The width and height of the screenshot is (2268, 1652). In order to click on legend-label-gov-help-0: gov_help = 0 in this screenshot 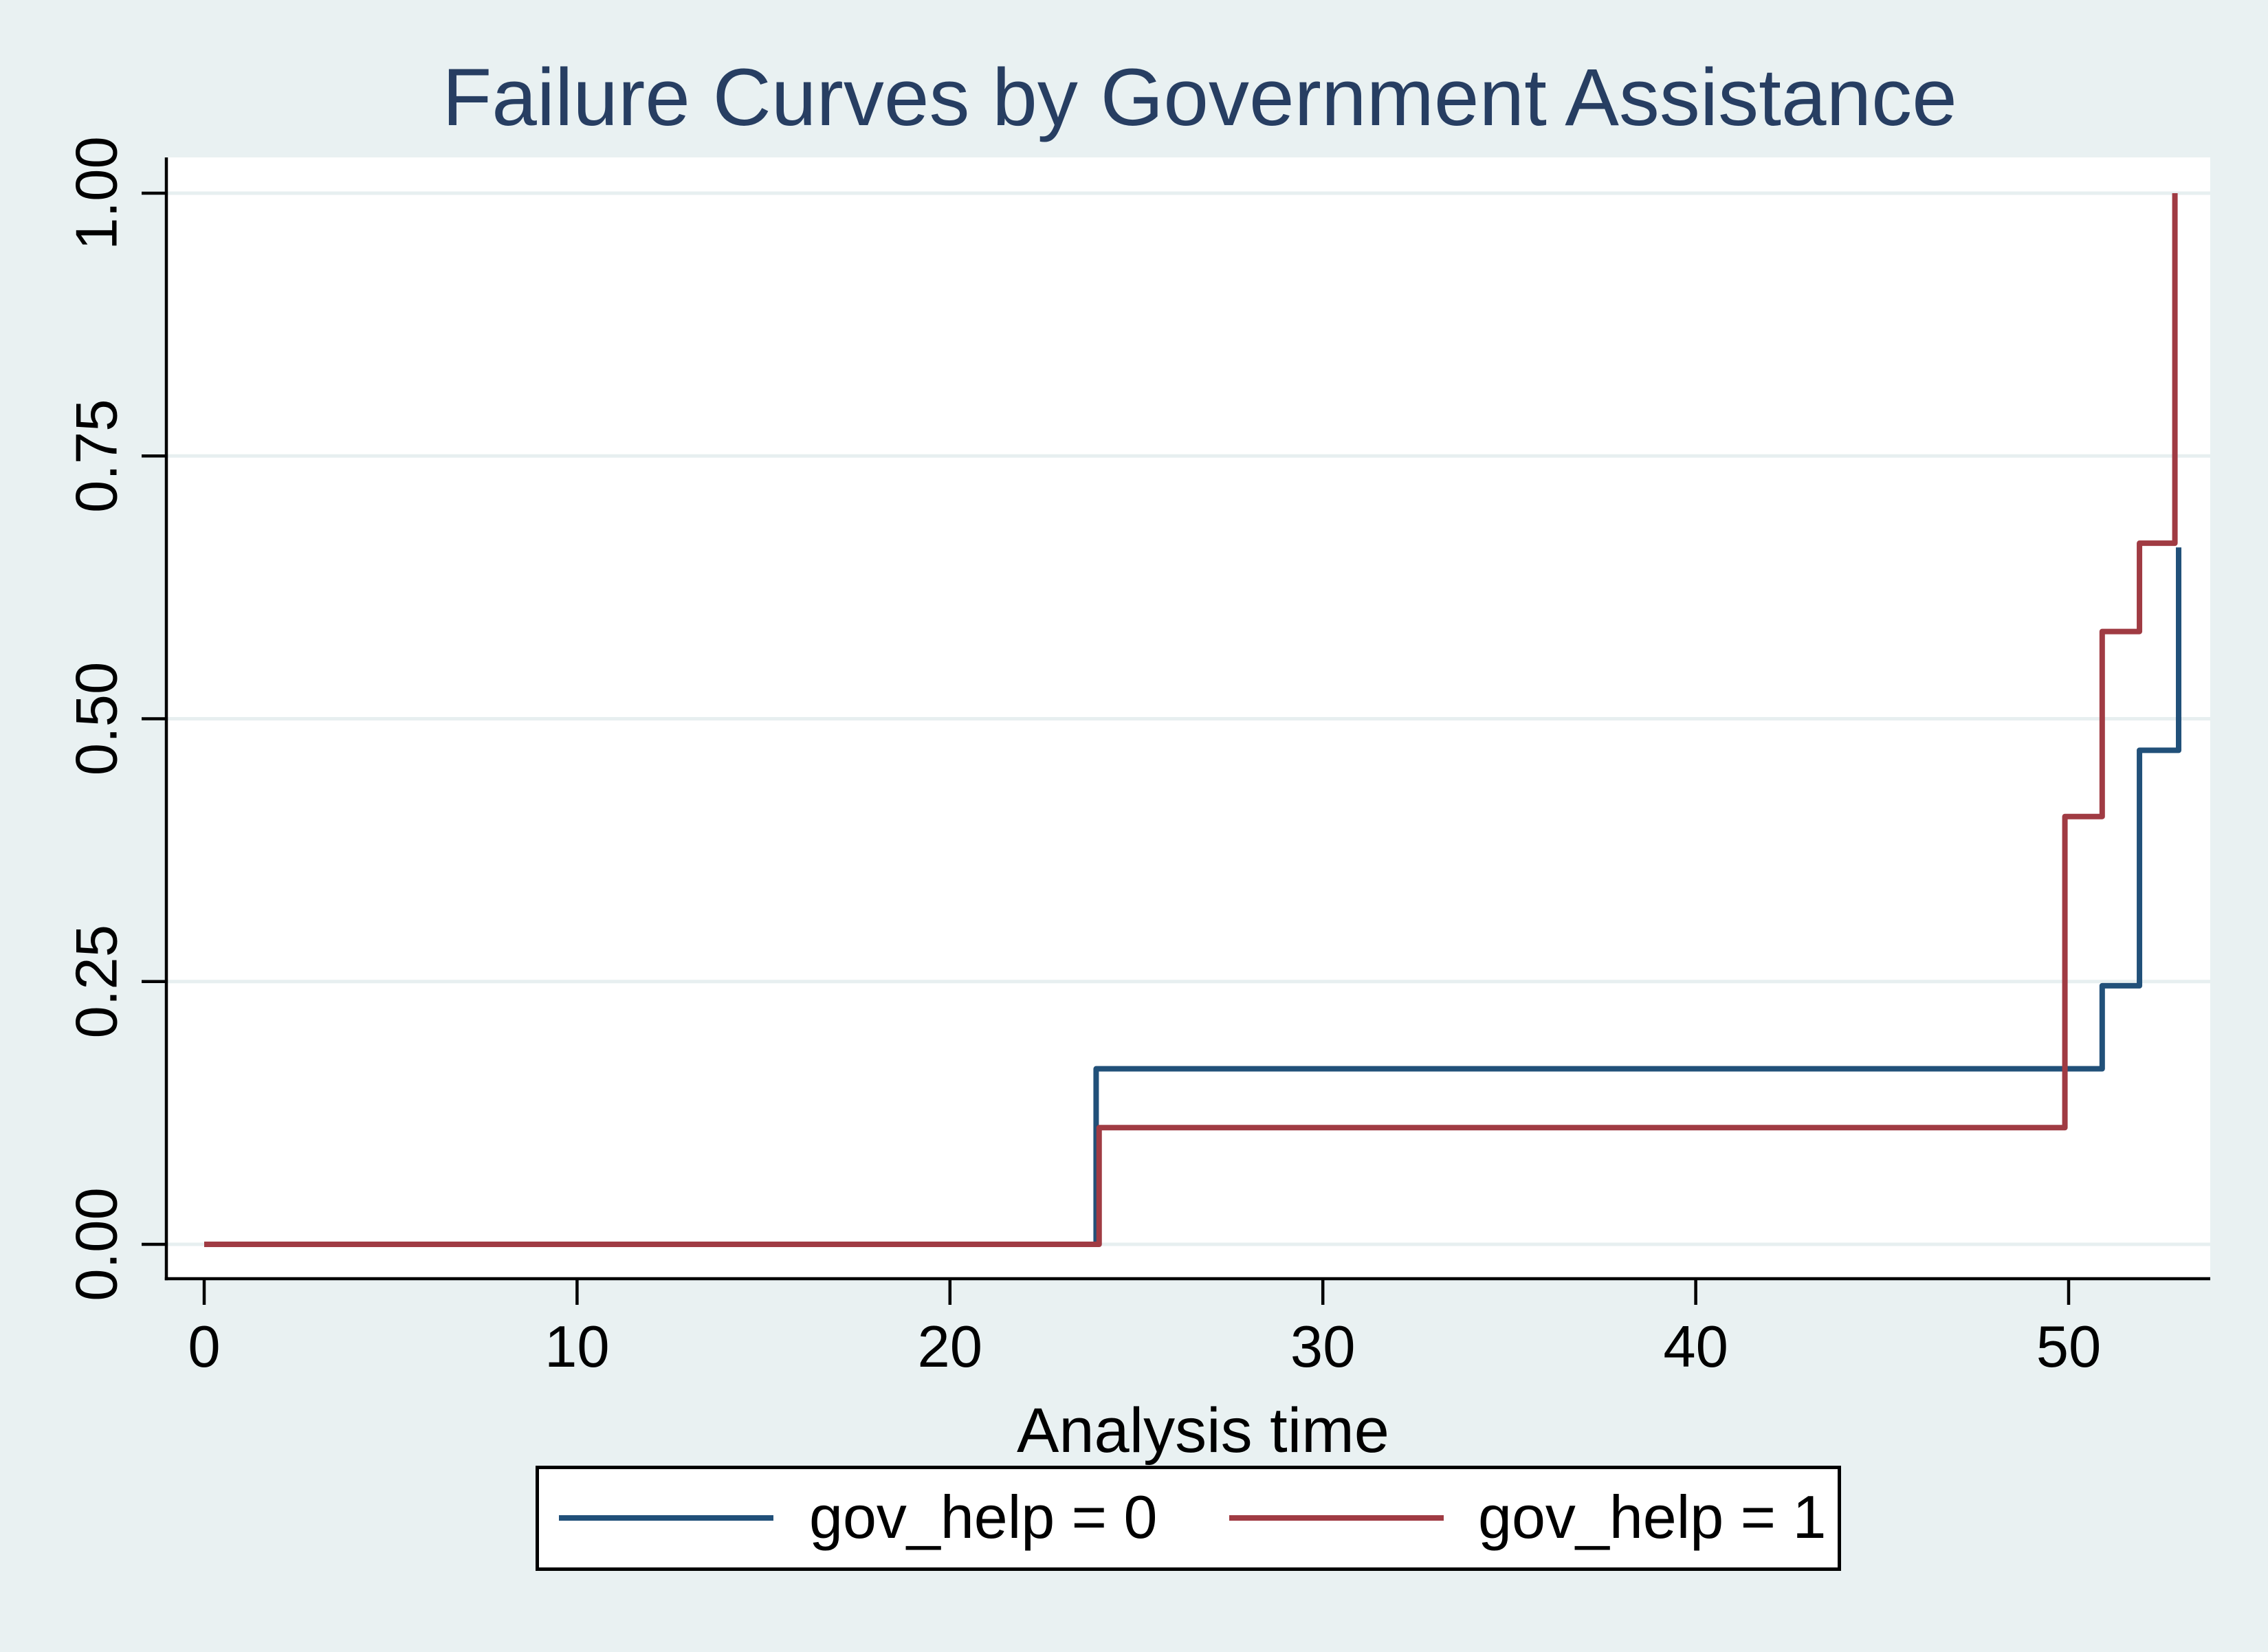, I will do `click(984, 1516)`.